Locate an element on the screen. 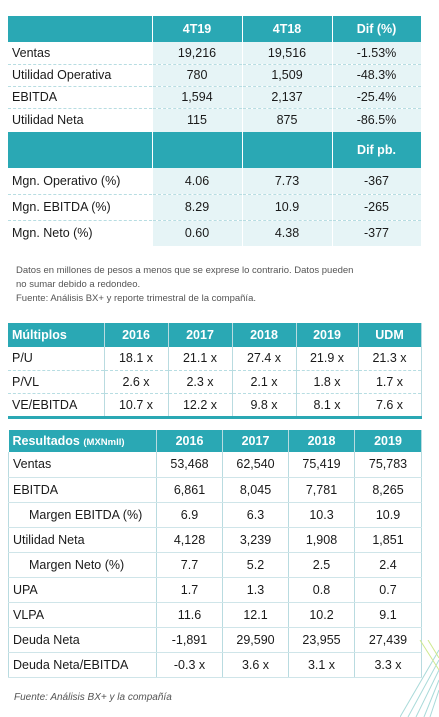 The image size is (439, 717). cell: 4.06 is located at coordinates (197, 181).